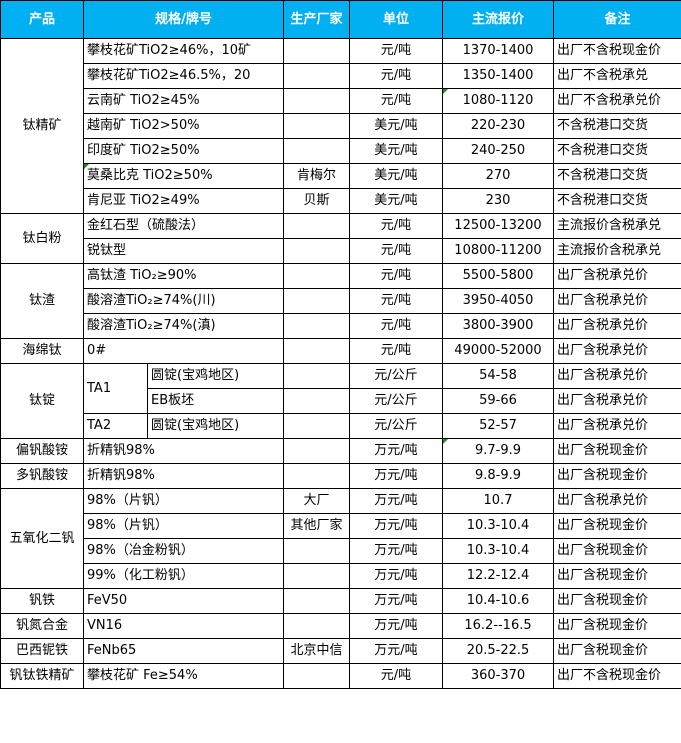 This screenshot has width=681, height=743. I want to click on table-row: 钛渣 高钛渣 TiO₂≥90% 元/吨 5500-5800 出厂含税承兑价, so click(340, 301).